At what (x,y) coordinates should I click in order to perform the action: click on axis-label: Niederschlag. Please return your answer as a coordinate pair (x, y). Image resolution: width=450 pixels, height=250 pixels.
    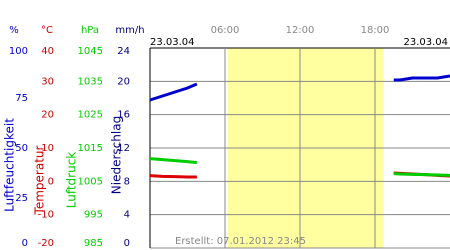
    Looking at the image, I should click on (117, 155).